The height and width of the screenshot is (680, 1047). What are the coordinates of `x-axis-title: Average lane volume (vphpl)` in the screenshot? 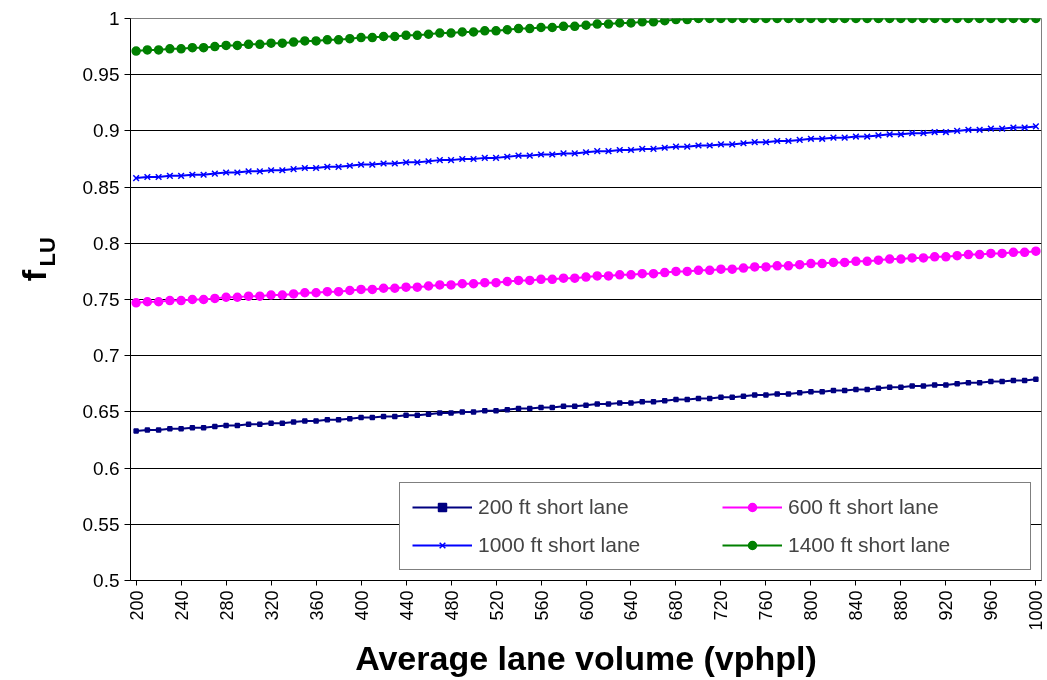 It's located at (586, 657).